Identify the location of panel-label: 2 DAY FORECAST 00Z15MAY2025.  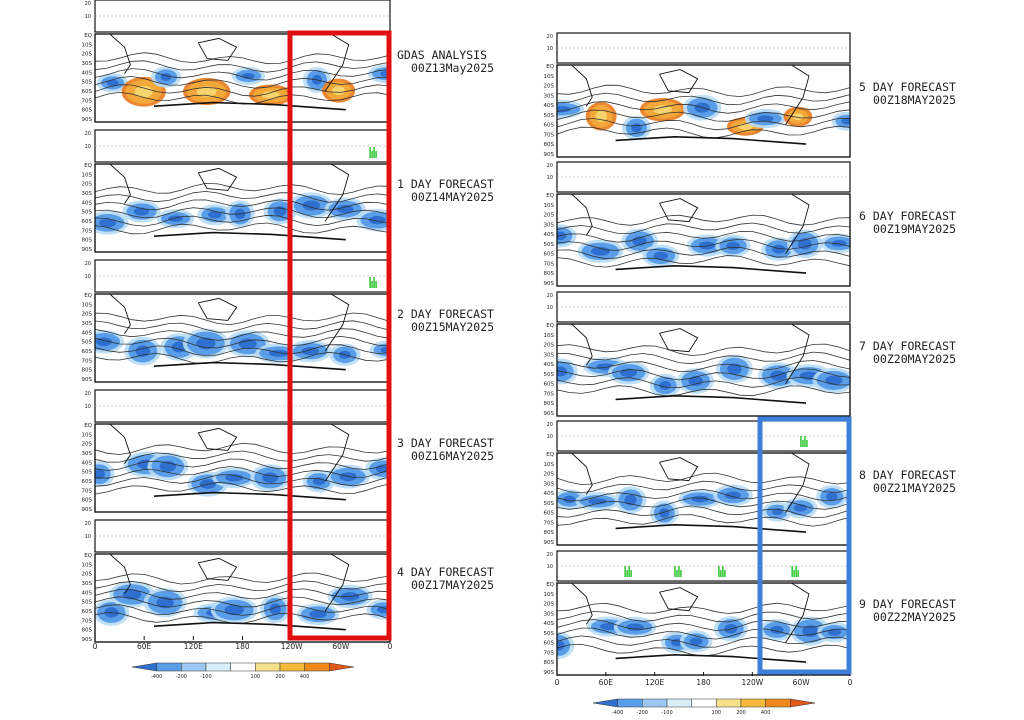
(445, 321).